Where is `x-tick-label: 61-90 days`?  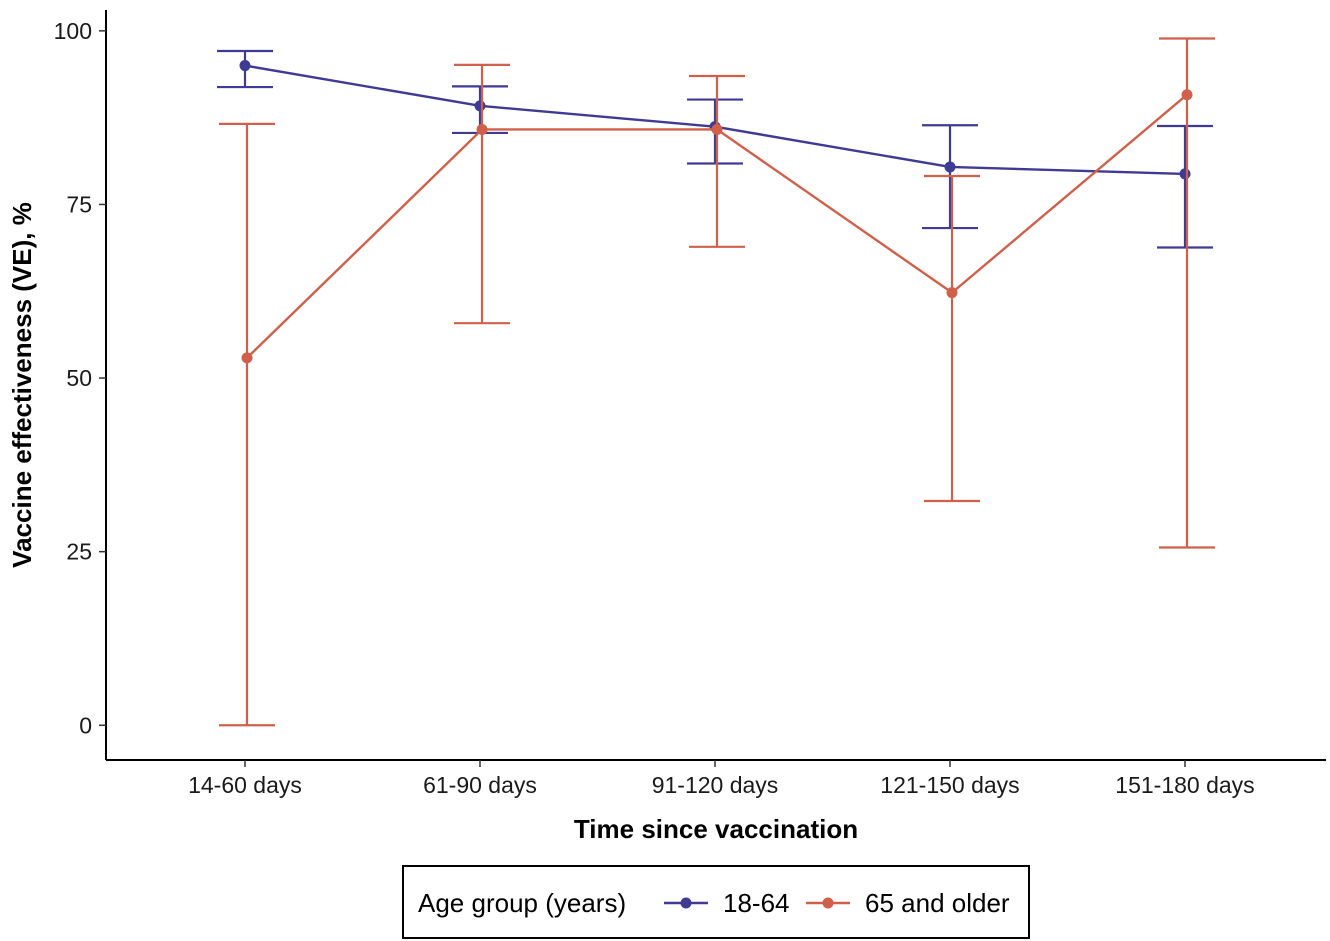 x-tick-label: 61-90 days is located at coordinates (480, 785).